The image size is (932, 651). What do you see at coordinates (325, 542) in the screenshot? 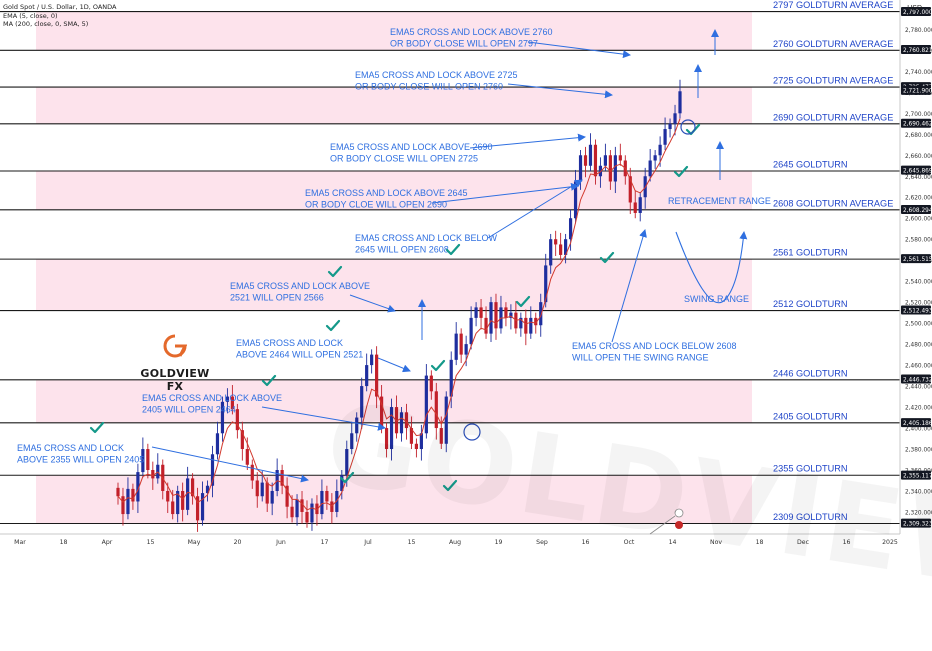
I see `time-tick-label: 17` at bounding box center [325, 542].